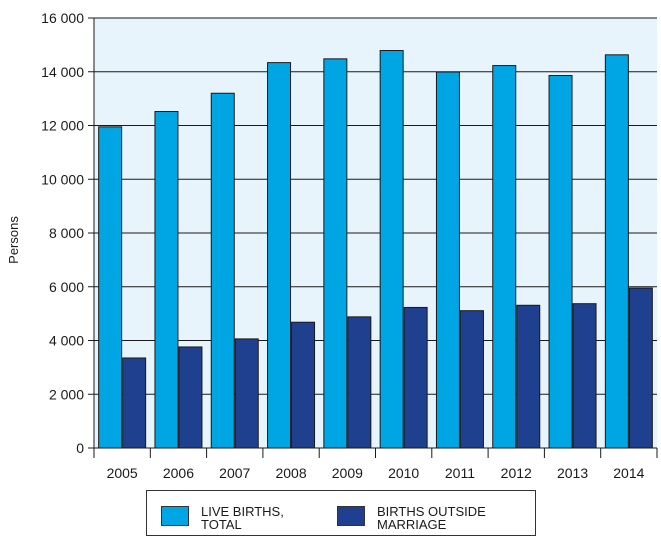  What do you see at coordinates (403, 473) in the screenshot?
I see `x-tick-label: 2010` at bounding box center [403, 473].